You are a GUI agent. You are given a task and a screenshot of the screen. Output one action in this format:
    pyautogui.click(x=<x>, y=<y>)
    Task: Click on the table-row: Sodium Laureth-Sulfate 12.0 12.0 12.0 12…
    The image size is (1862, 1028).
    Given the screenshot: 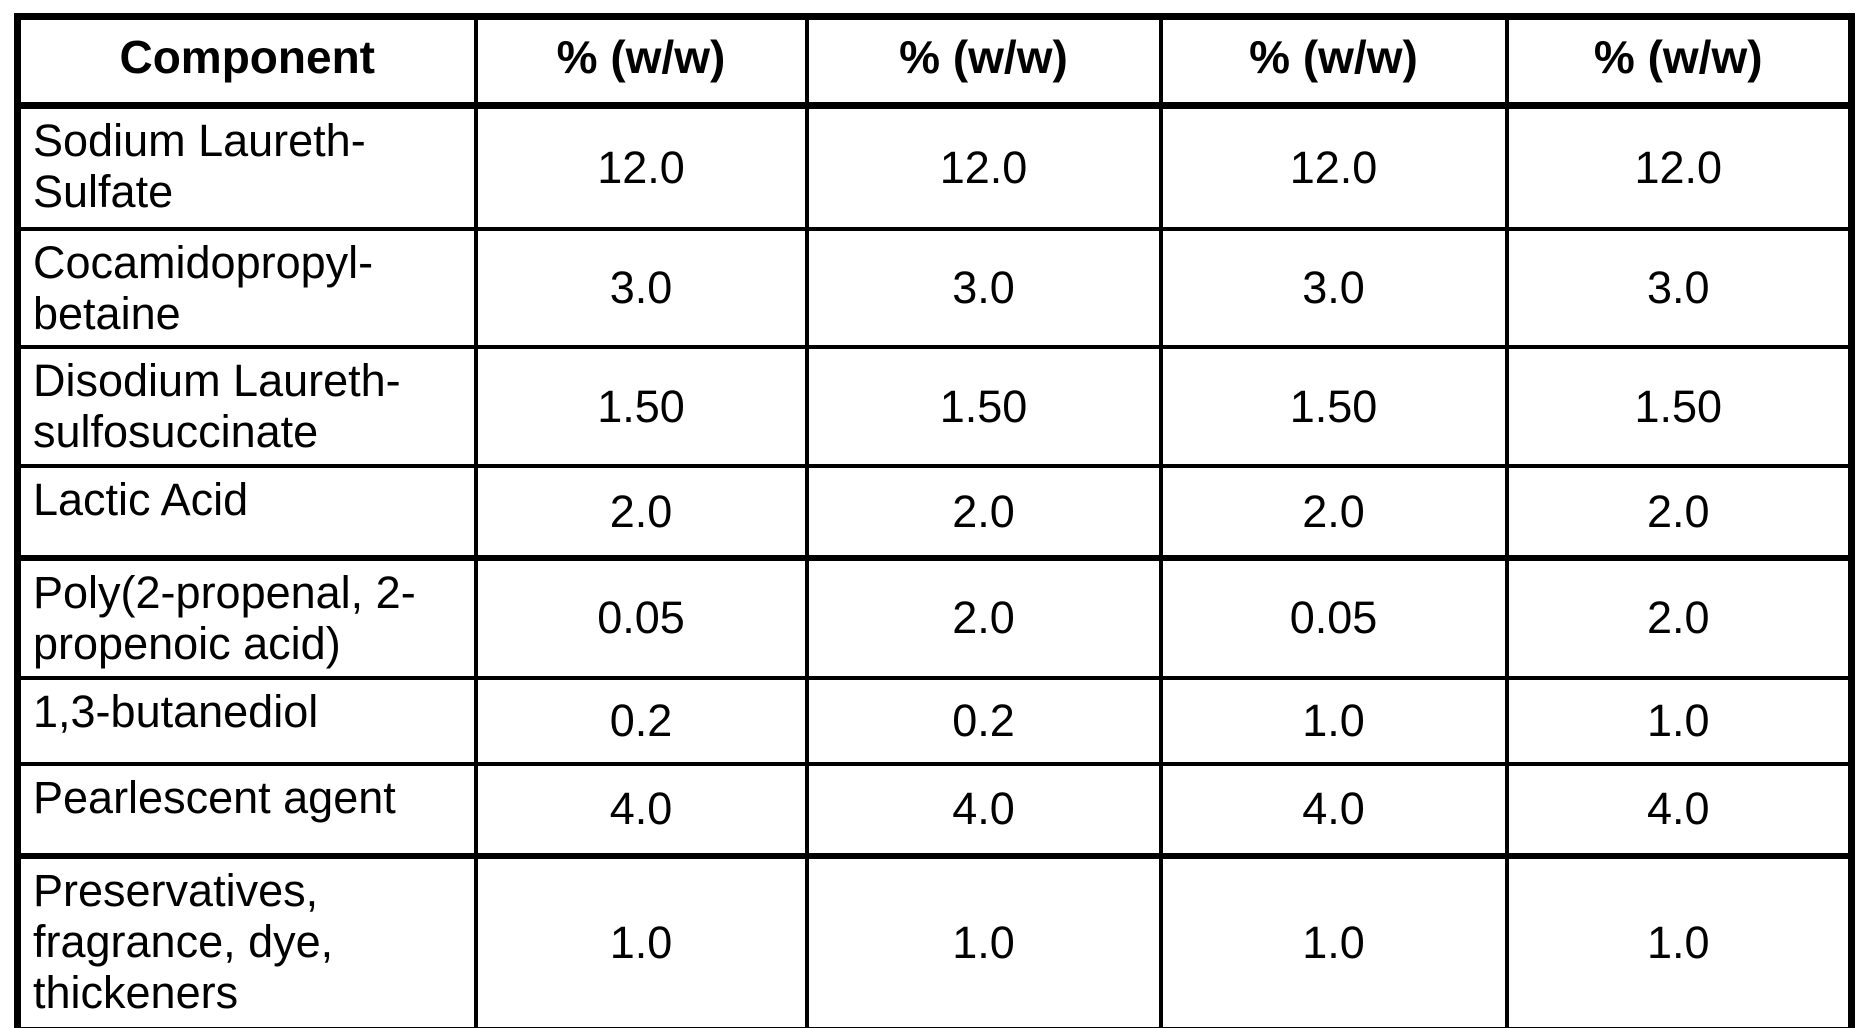 What is the action you would take?
    pyautogui.click(x=934, y=167)
    